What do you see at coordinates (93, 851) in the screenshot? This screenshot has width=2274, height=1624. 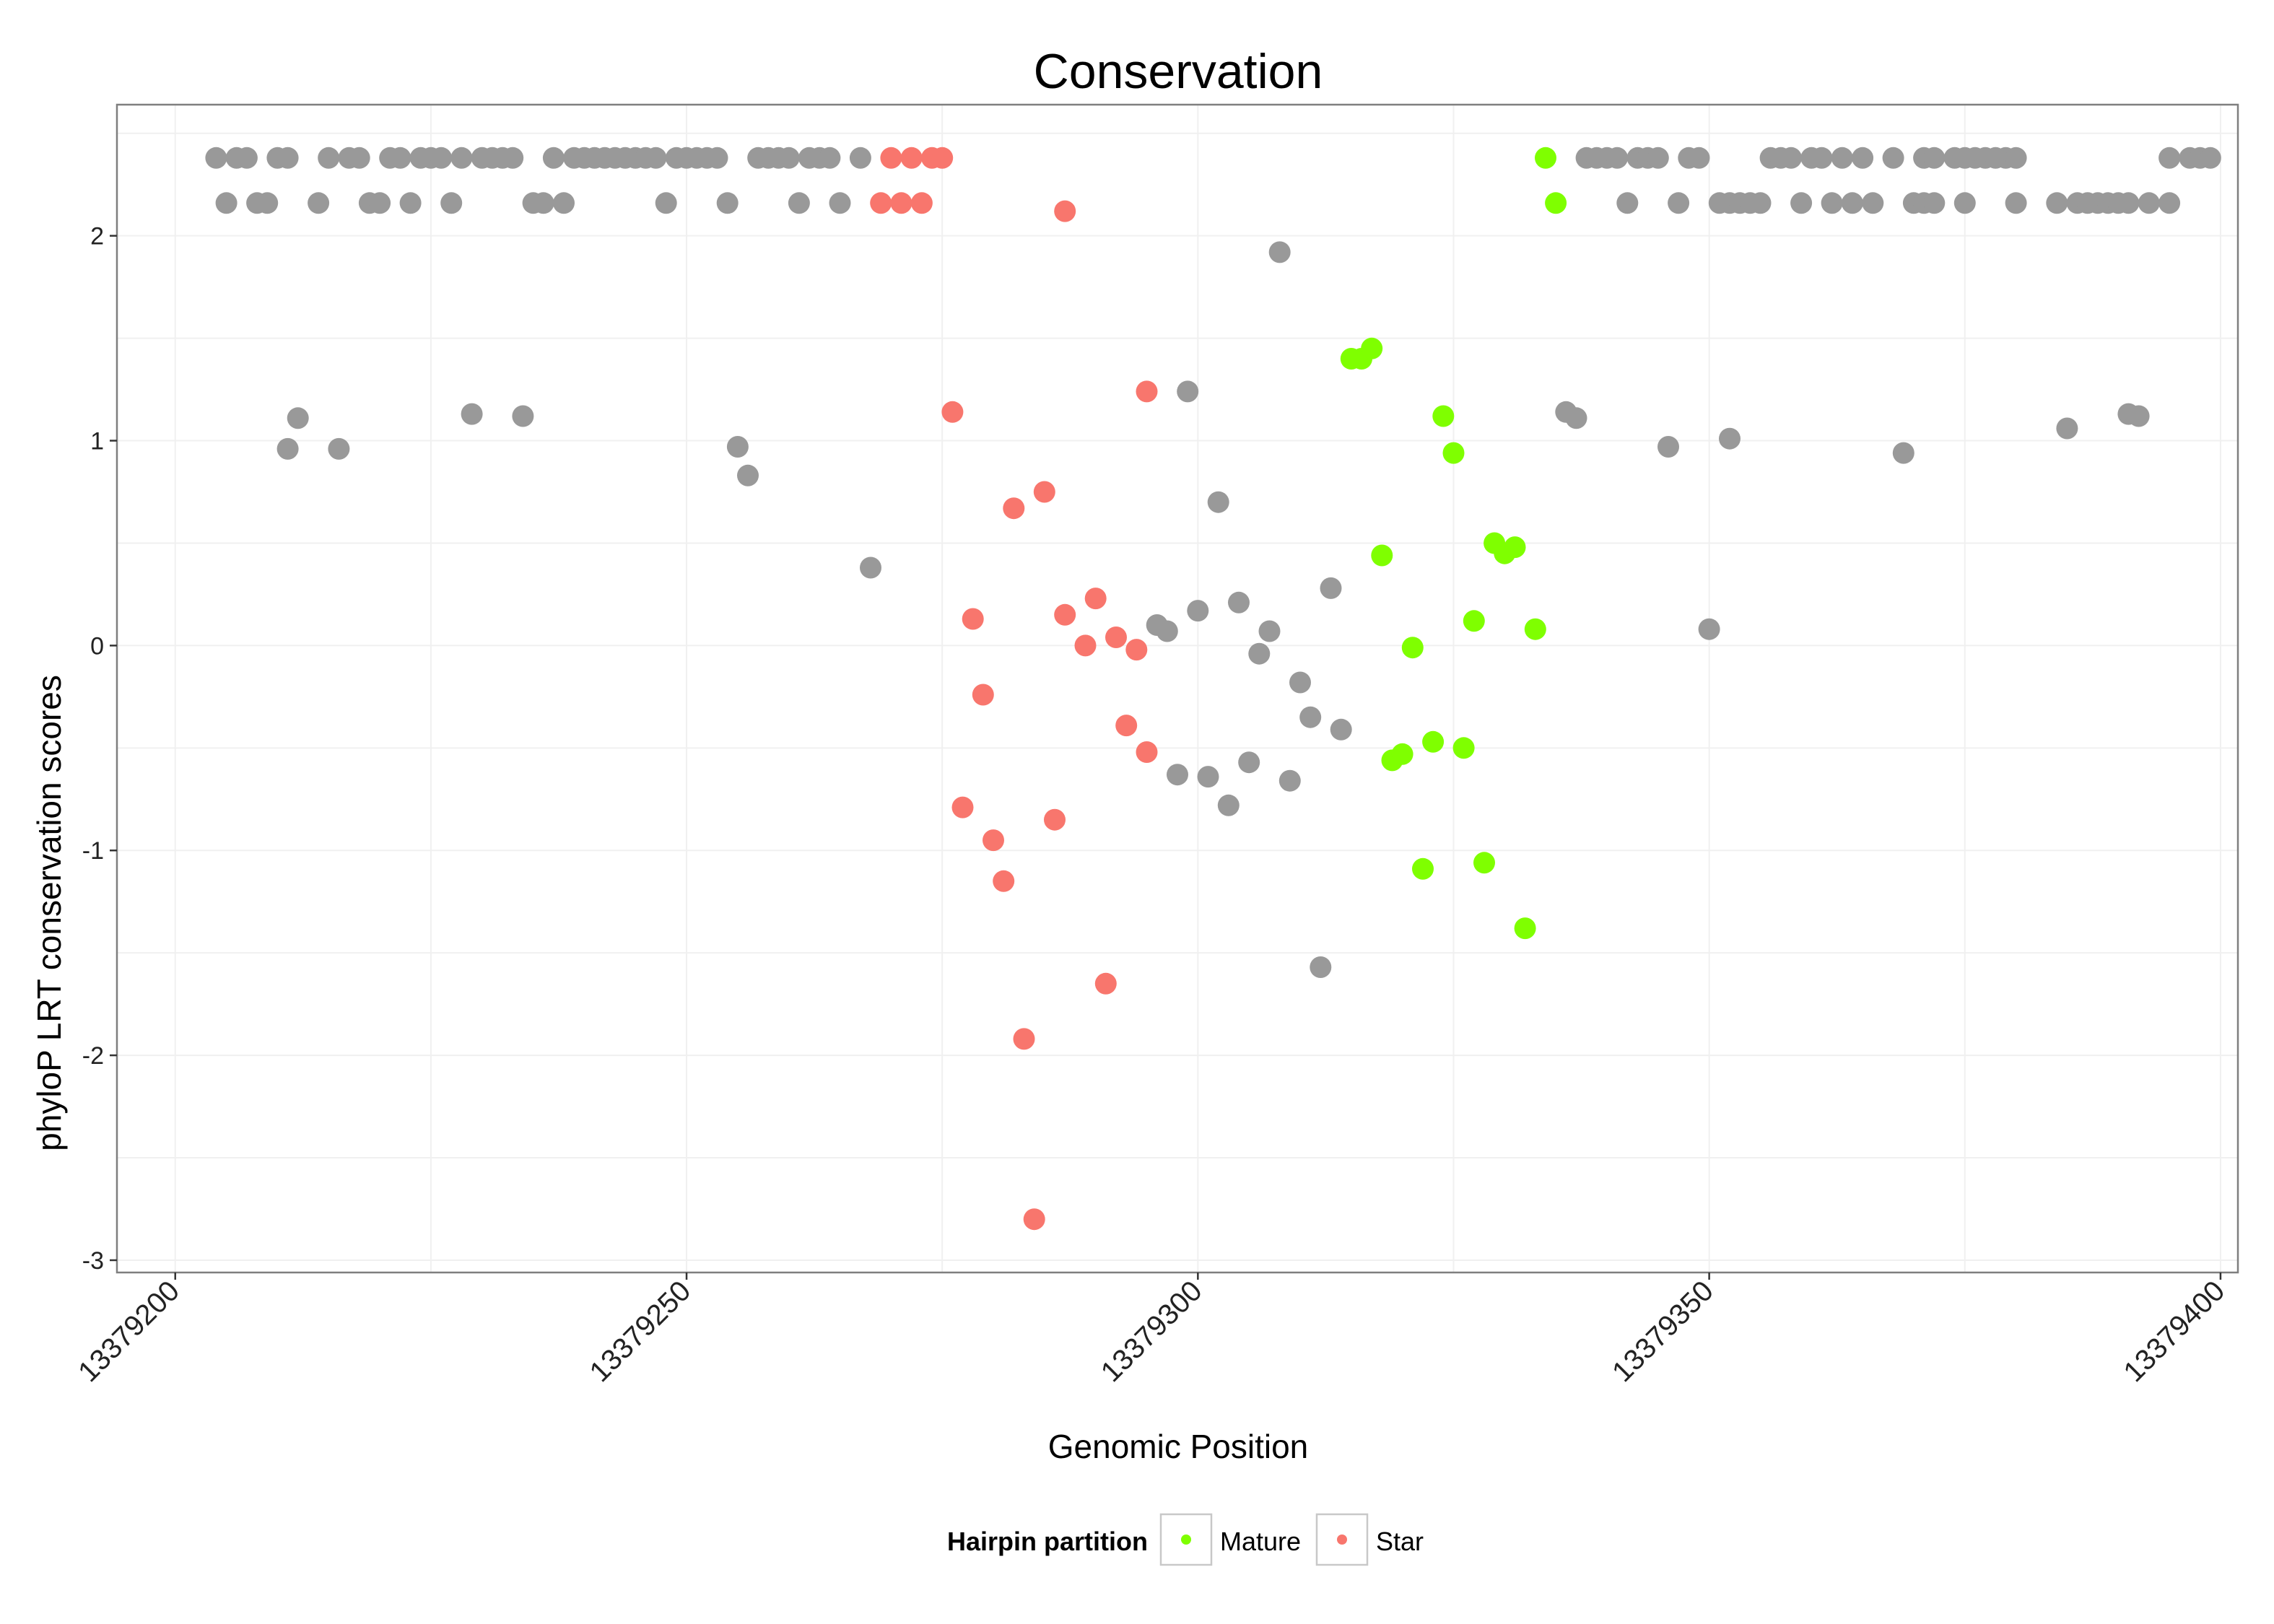 I see `y-tick-label: -1` at bounding box center [93, 851].